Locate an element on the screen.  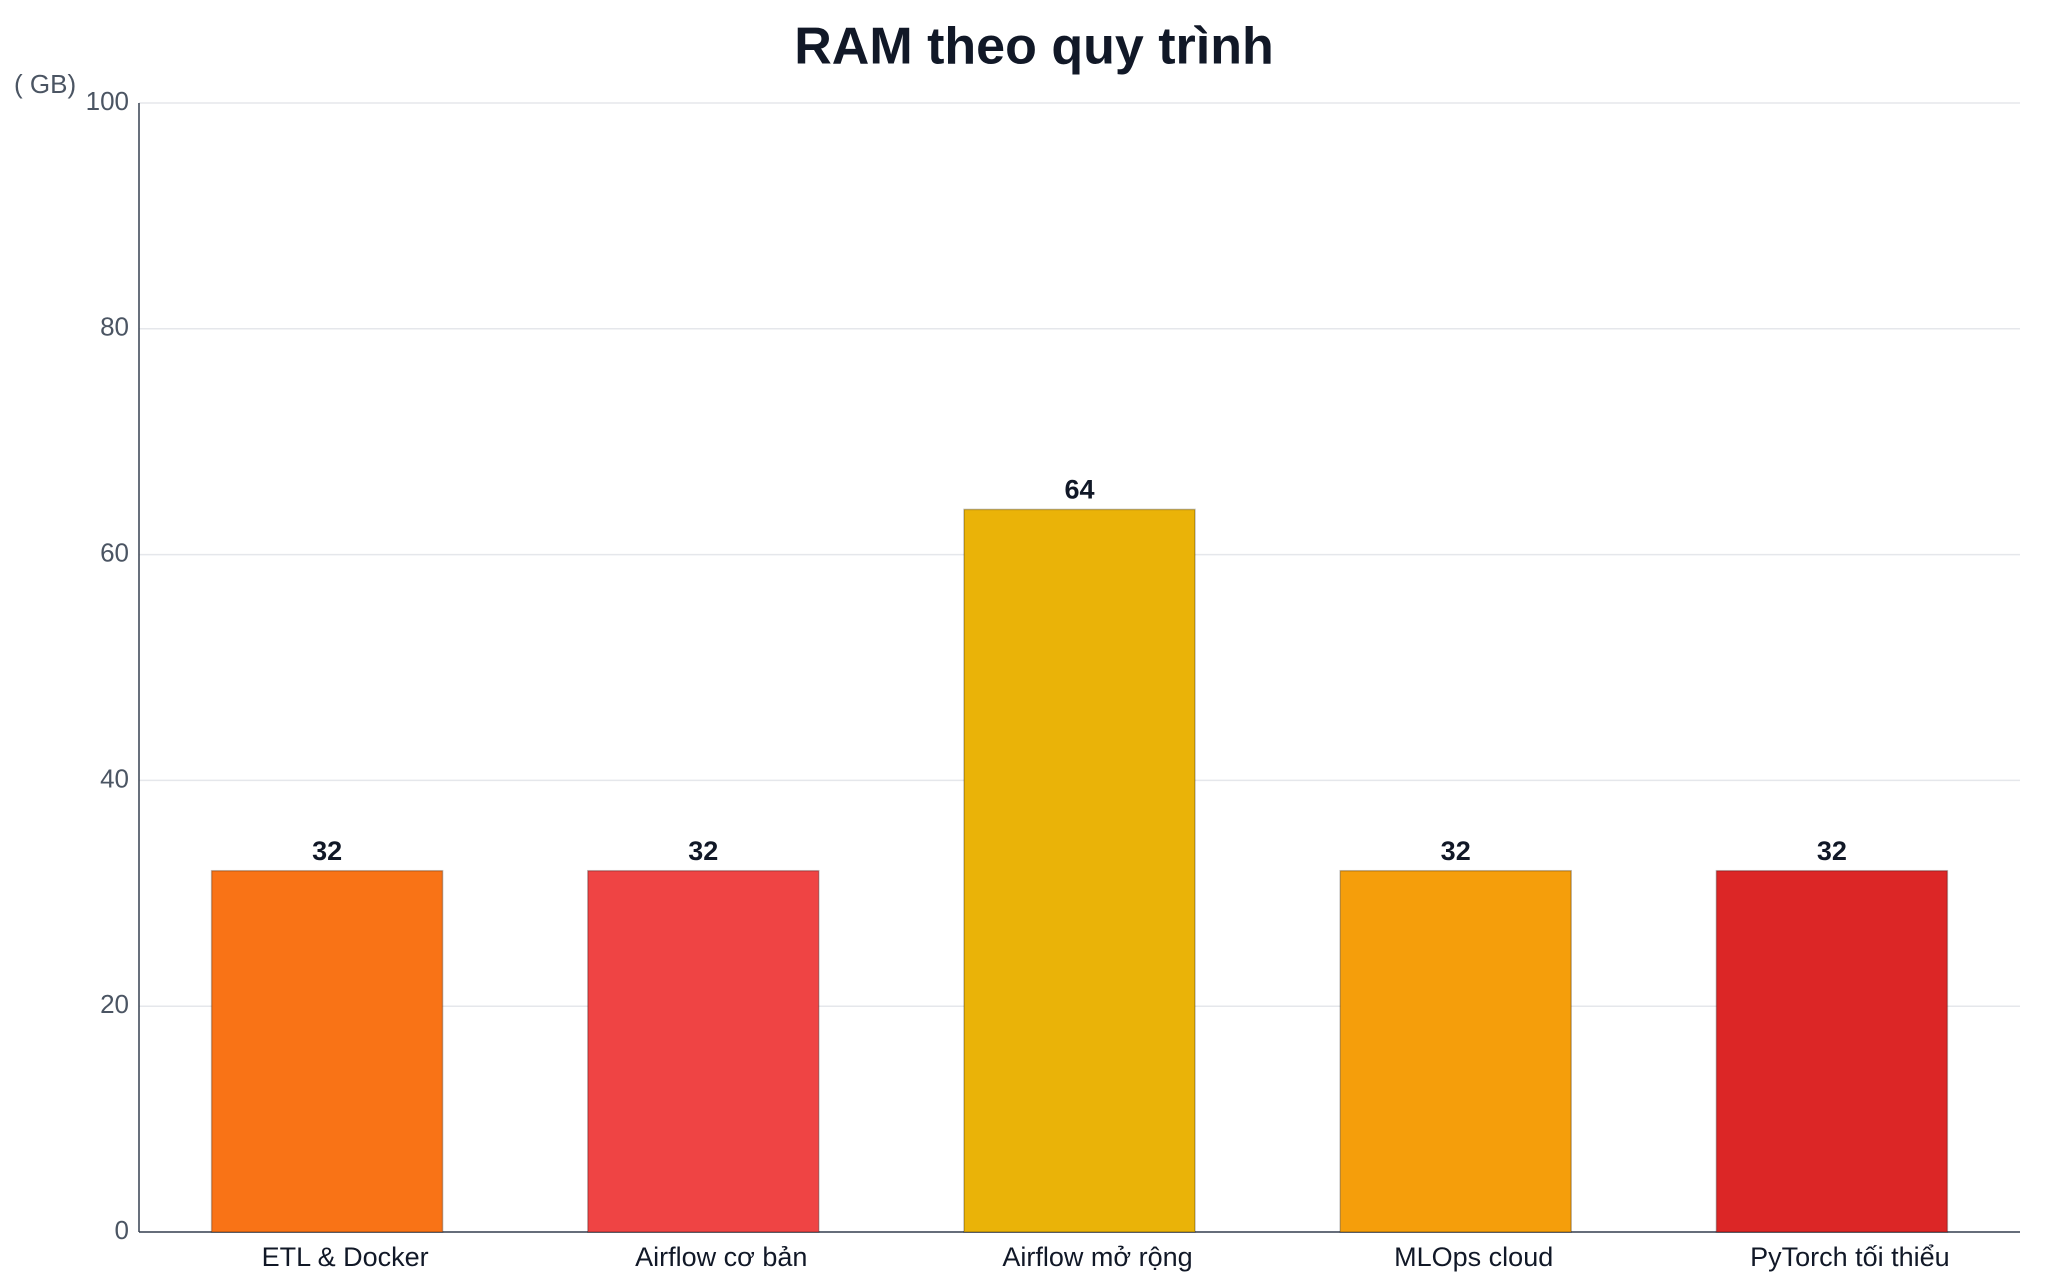
y-tick-label: 0 is located at coordinates (122, 1230).